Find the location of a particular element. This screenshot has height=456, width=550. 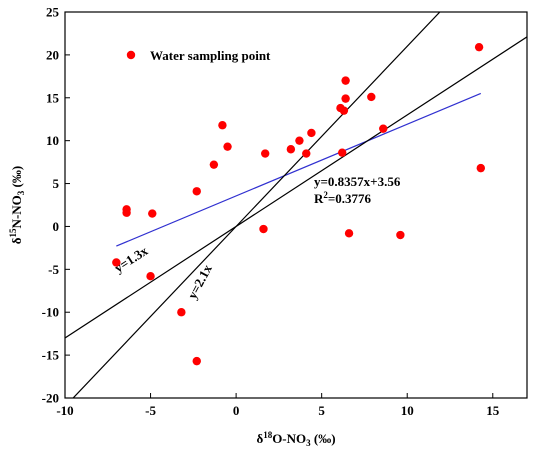

r-squared-label: R2=0.3776 is located at coordinates (343, 198).